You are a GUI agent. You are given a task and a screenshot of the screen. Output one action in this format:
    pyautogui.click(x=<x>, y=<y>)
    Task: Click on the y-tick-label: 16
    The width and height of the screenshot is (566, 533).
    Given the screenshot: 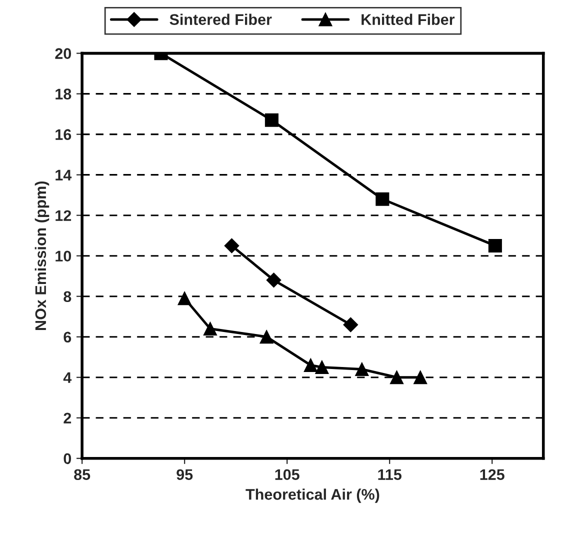 What is the action you would take?
    pyautogui.click(x=64, y=134)
    